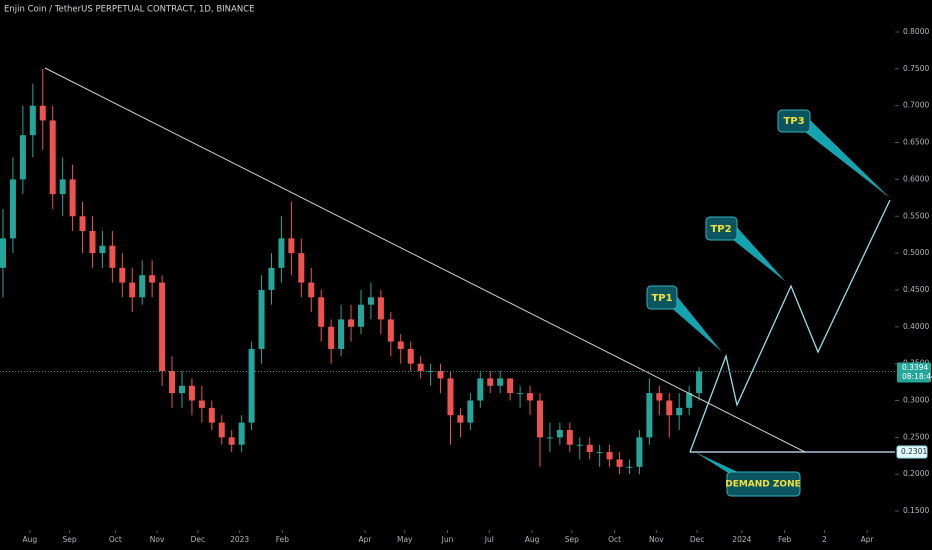  Describe the element at coordinates (916, 178) in the screenshot. I see `y-tick-label: 0.6000` at that location.